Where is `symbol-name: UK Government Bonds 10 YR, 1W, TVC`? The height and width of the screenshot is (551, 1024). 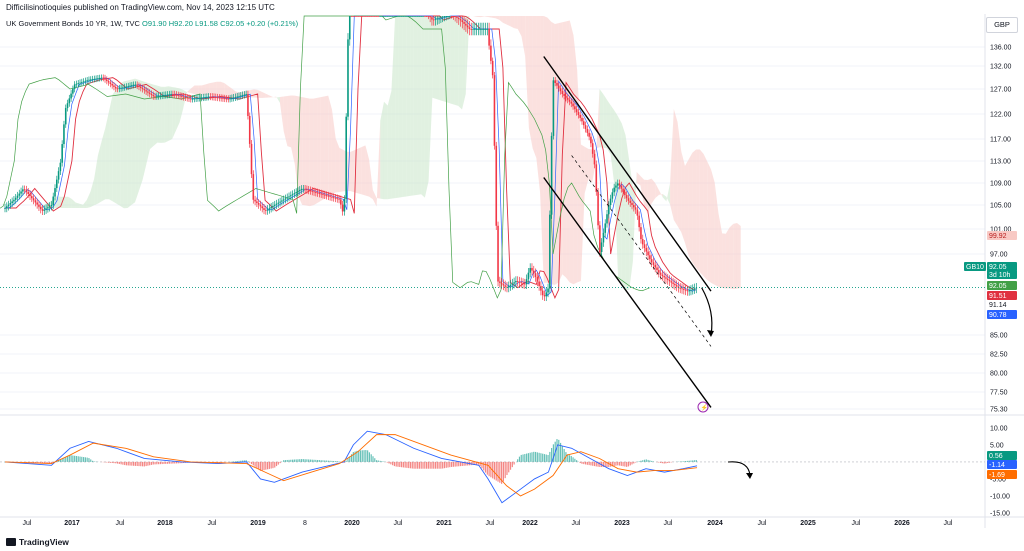 symbol-name: UK Government Bonds 10 YR, 1W, TVC is located at coordinates (73, 23).